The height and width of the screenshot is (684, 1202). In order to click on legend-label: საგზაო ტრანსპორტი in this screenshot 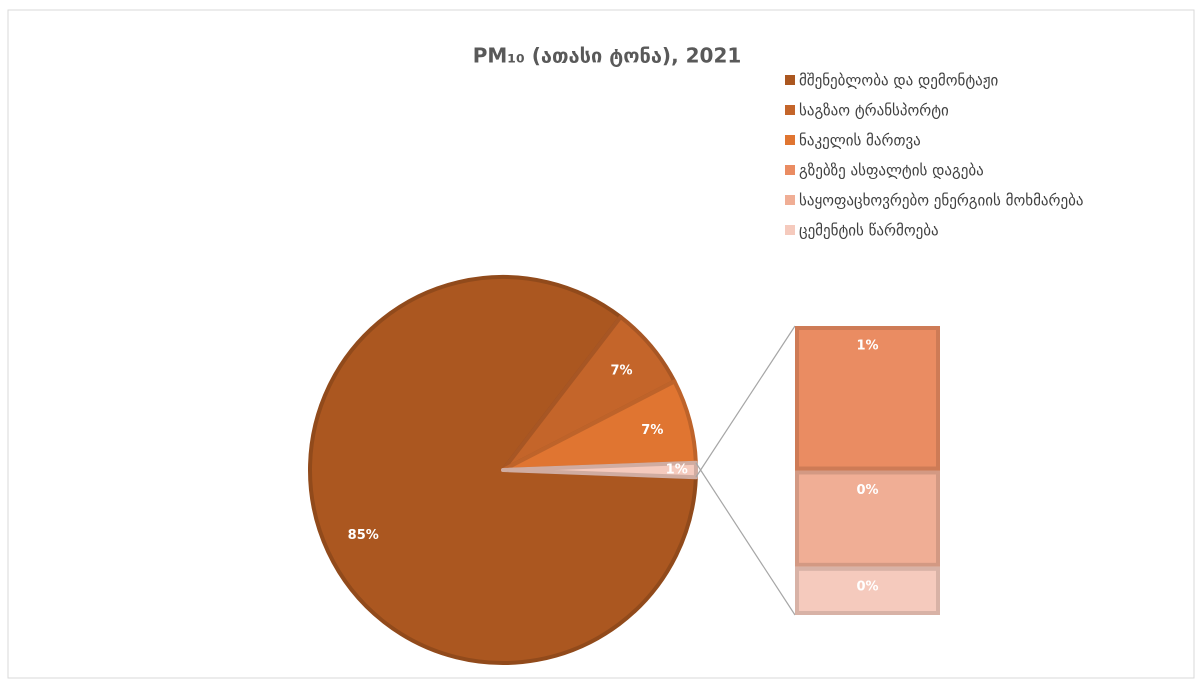, I will do `click(874, 111)`.